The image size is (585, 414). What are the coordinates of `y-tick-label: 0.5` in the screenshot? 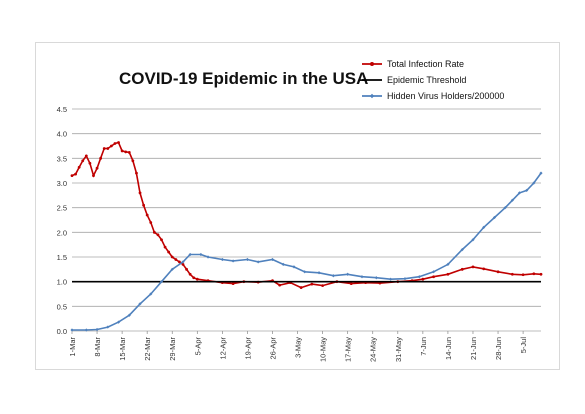 It's located at (62, 306).